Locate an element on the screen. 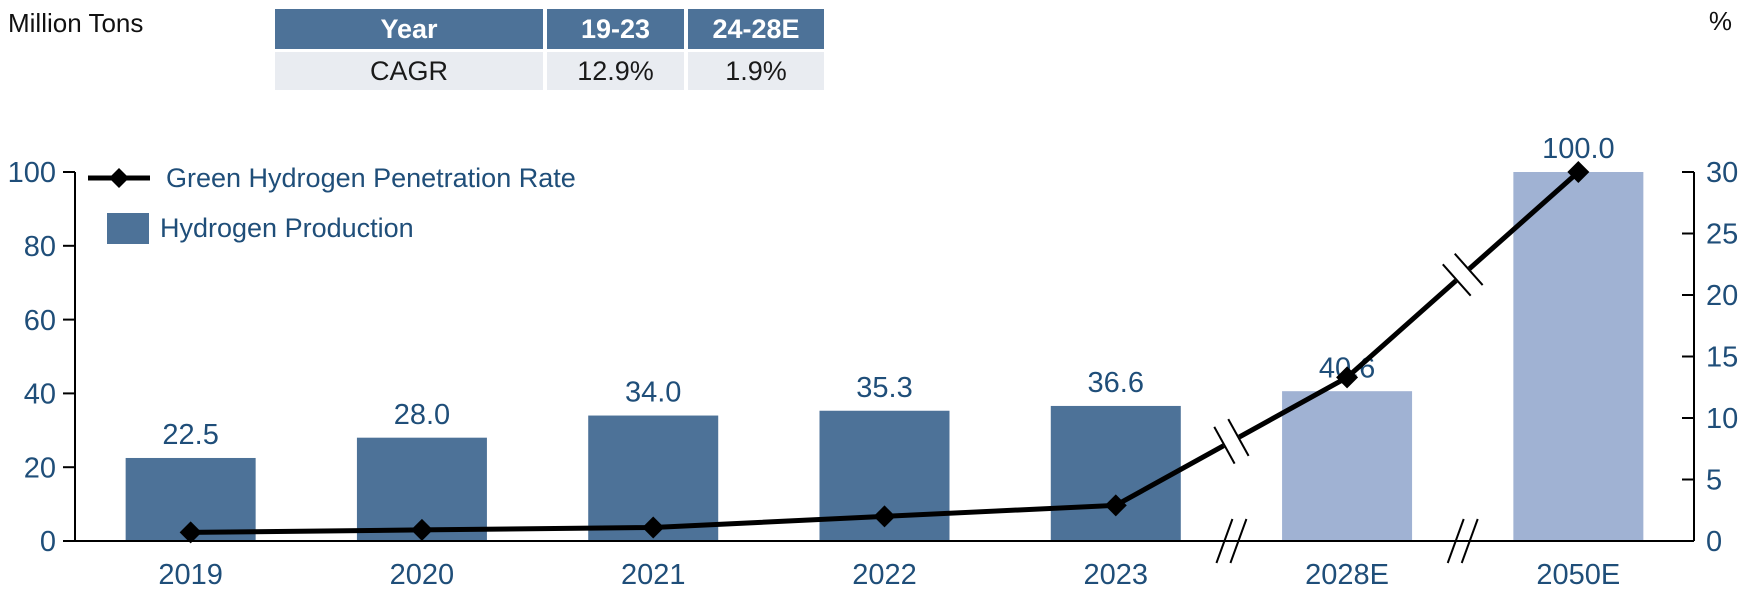 Image resolution: width=1750 pixels, height=596 pixels. right-axis-tick-label: 15 is located at coordinates (1722, 358).